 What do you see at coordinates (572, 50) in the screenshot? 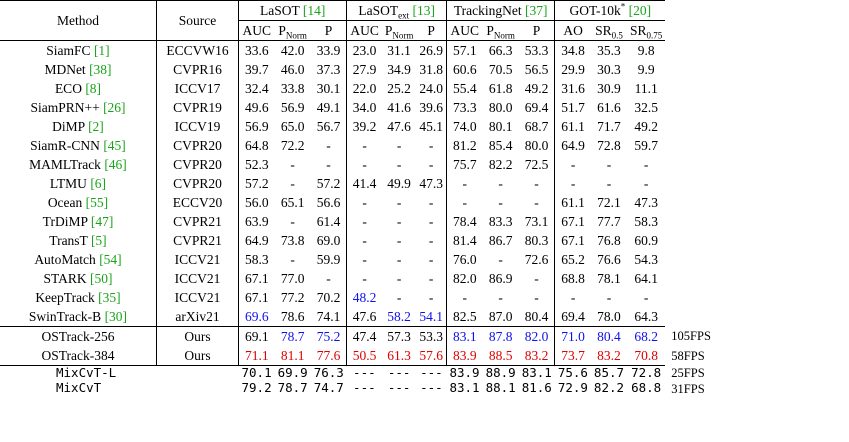
I see `value-cell: 34.8` at bounding box center [572, 50].